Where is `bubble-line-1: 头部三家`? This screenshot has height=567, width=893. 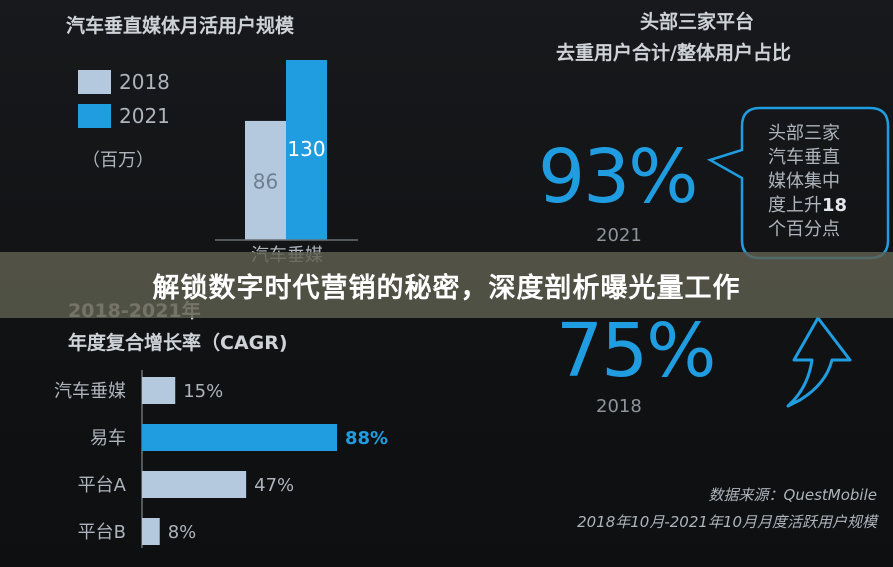 bubble-line-1: 头部三家 is located at coordinates (804, 133).